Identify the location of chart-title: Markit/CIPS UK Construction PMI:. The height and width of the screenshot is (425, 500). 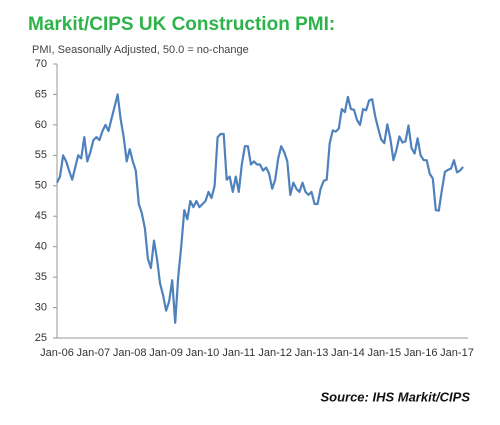
(181, 24).